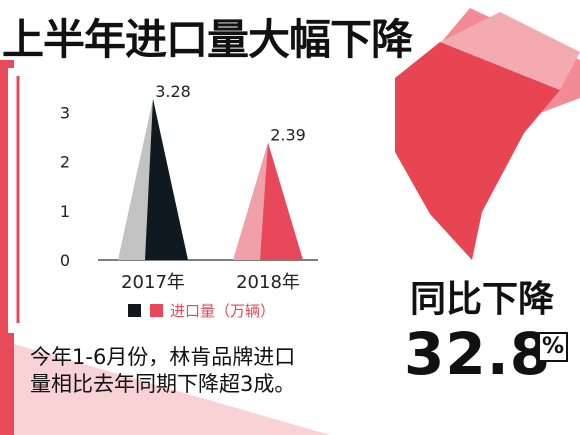 This screenshot has height=435, width=580. What do you see at coordinates (153, 282) in the screenshot?
I see `x-tick-label: 2017年` at bounding box center [153, 282].